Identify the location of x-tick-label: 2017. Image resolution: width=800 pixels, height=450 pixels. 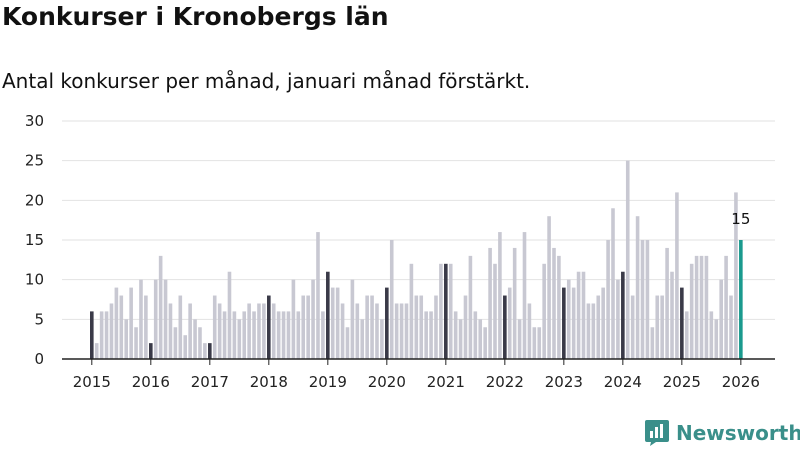
(210, 382).